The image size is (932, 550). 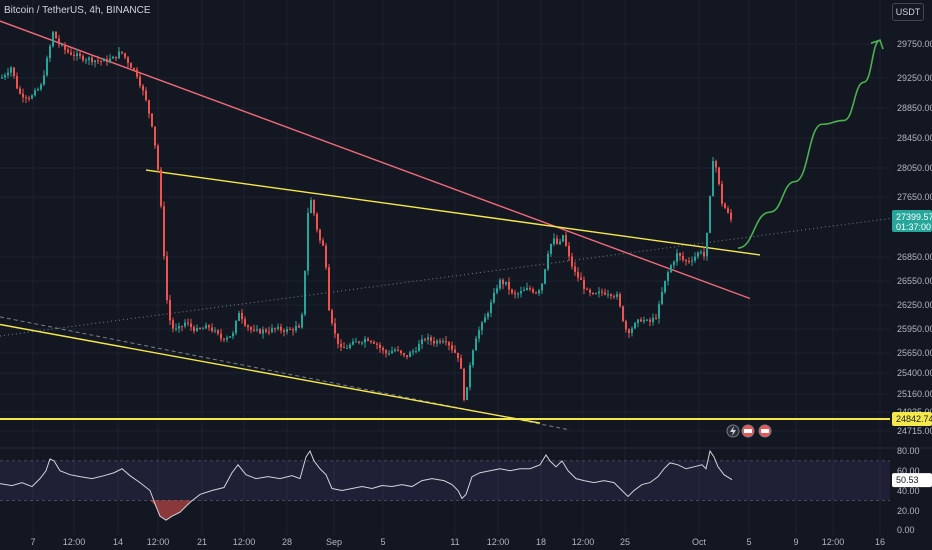 I want to click on rsi-panel, so click(x=466, y=484).